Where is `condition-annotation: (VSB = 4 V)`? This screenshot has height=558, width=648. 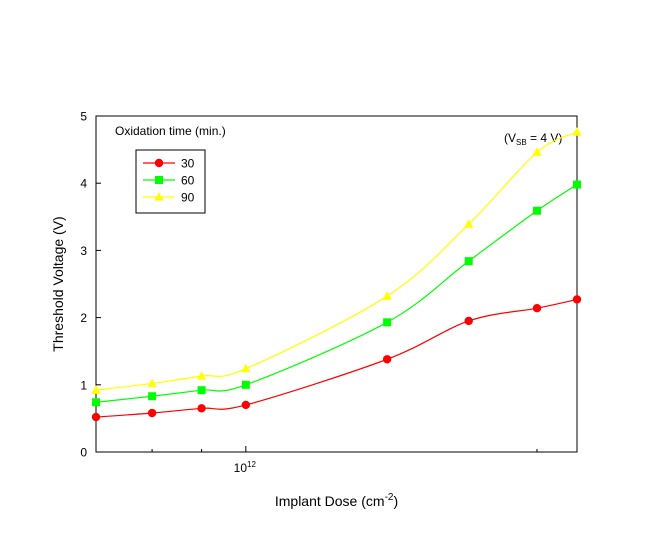
condition-annotation: (VSB = 4 V) is located at coordinates (533, 139).